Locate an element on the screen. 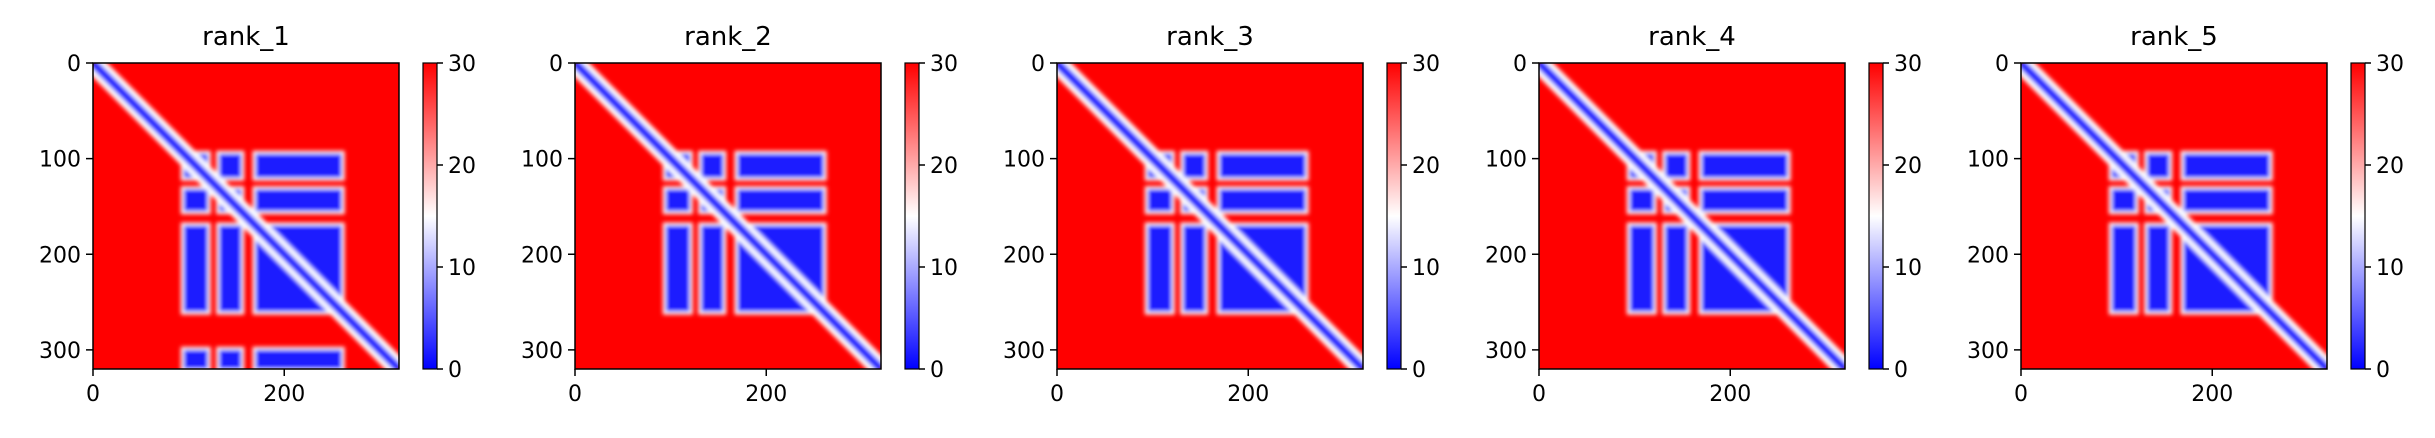 The width and height of the screenshot is (2435, 438). panel-title: rank_4 is located at coordinates (1692, 37).